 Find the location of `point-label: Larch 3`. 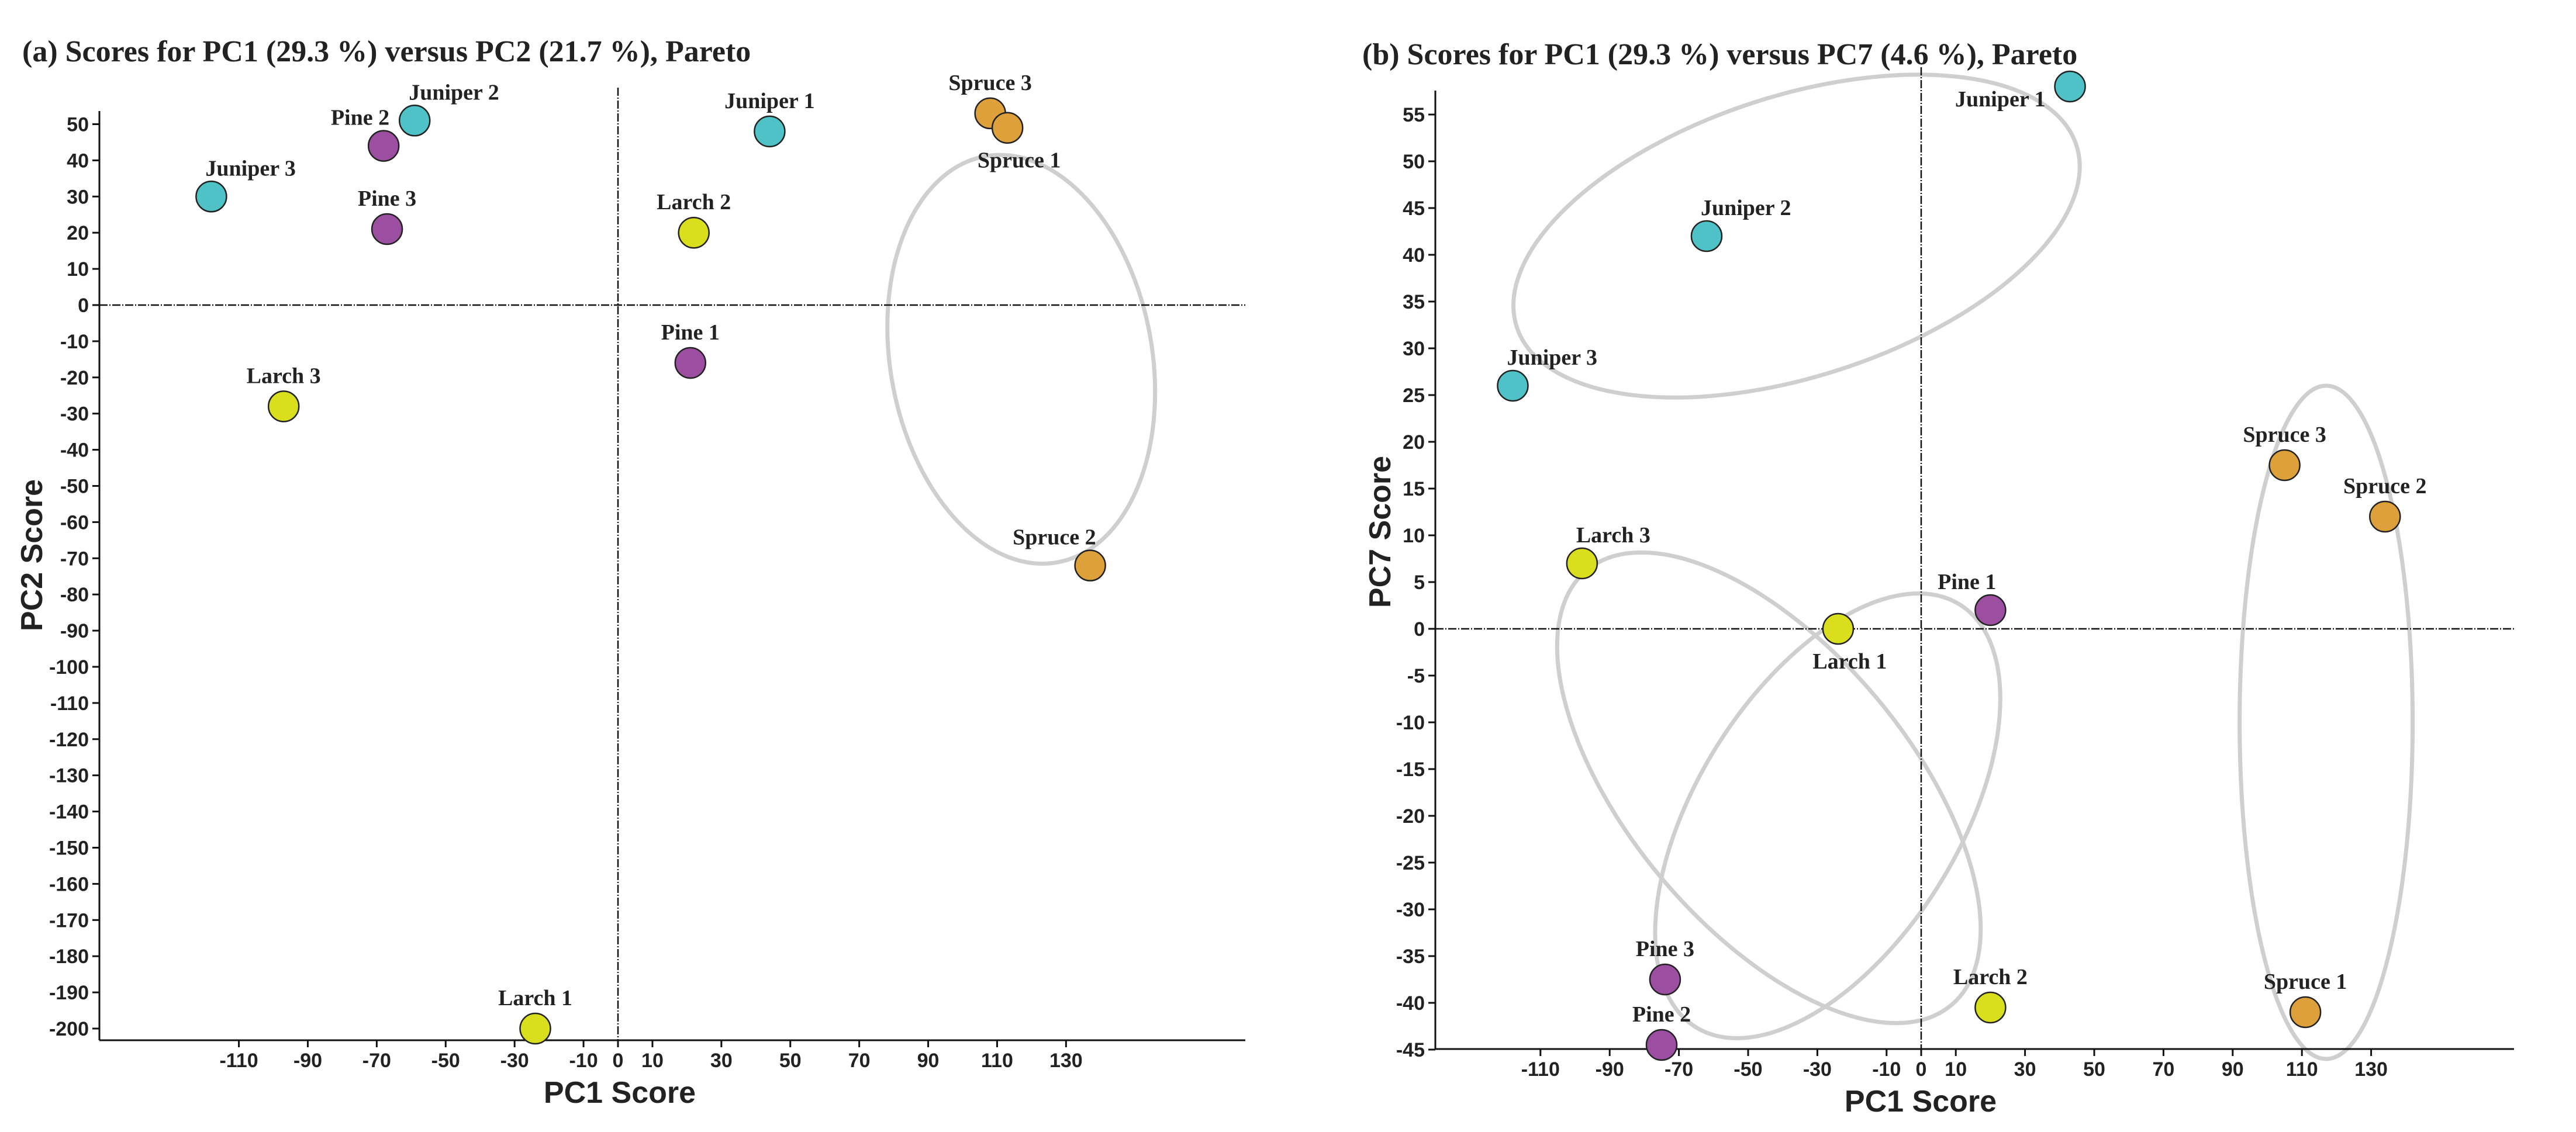

point-label: Larch 3 is located at coordinates (284, 376).